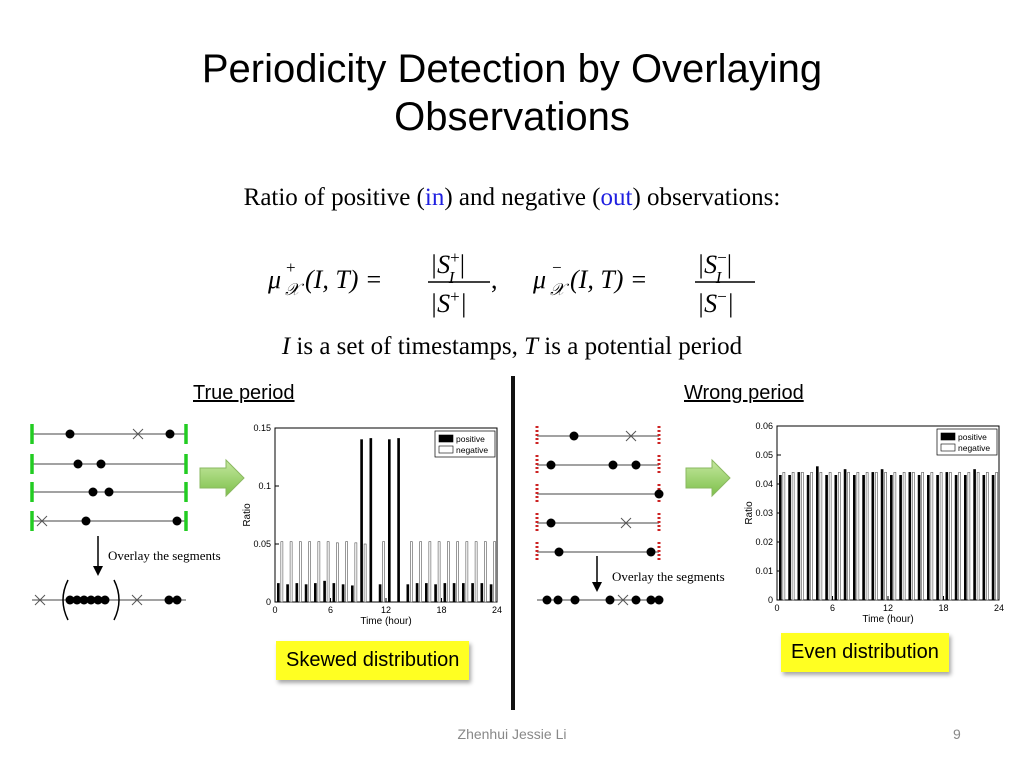 The height and width of the screenshot is (768, 1024). What do you see at coordinates (865, 652) in the screenshot?
I see `even-distribution-callout: Even distribution` at bounding box center [865, 652].